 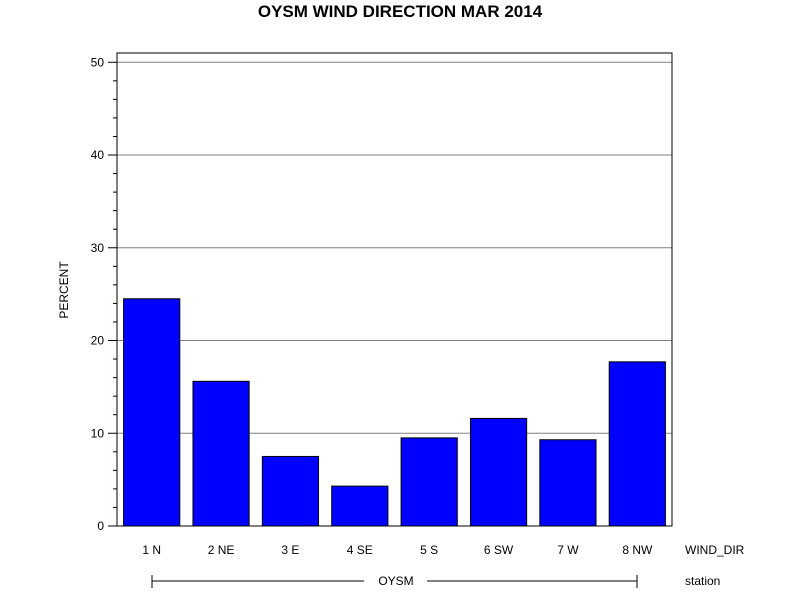 I want to click on y-tick-label: 0, so click(x=100, y=526).